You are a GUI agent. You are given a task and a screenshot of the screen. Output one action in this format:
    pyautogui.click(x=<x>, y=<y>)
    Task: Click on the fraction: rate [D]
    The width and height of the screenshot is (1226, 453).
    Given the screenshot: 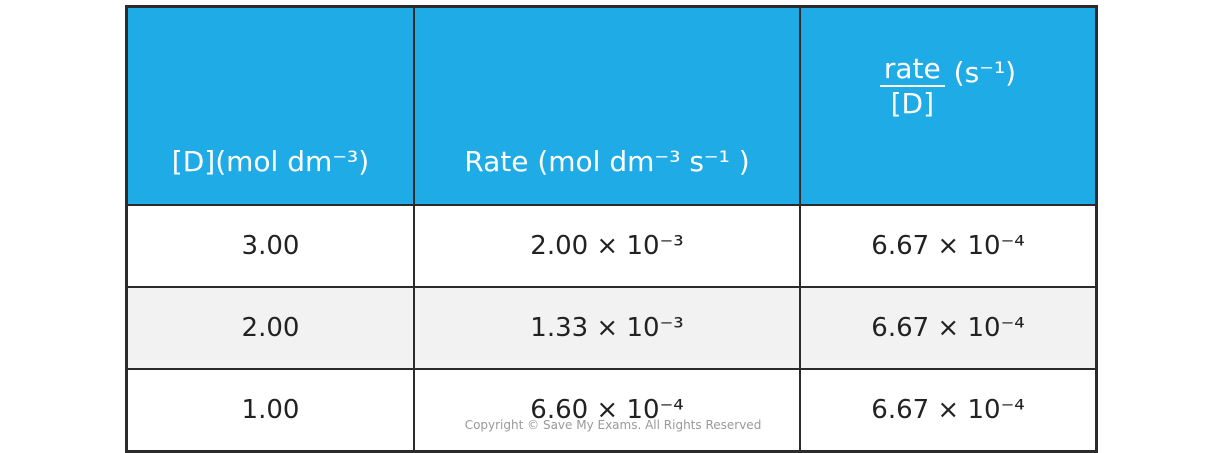 What is the action you would take?
    pyautogui.click(x=912, y=86)
    